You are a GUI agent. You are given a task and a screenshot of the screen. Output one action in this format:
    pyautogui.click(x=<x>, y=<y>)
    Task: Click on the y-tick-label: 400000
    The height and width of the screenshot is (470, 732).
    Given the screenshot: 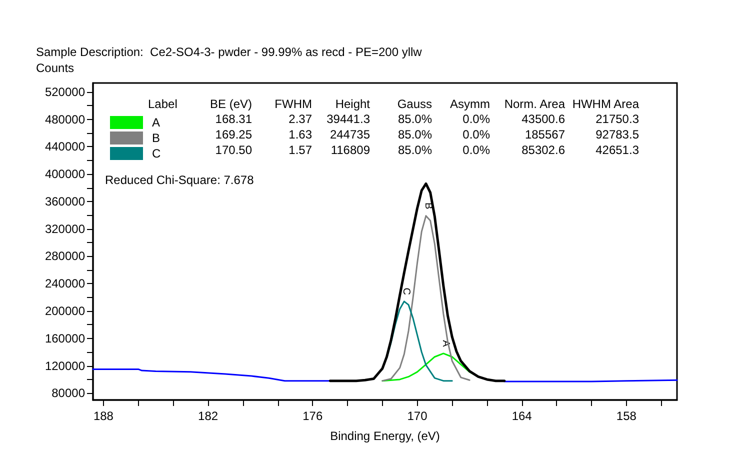 What is the action you would take?
    pyautogui.click(x=65, y=174)
    